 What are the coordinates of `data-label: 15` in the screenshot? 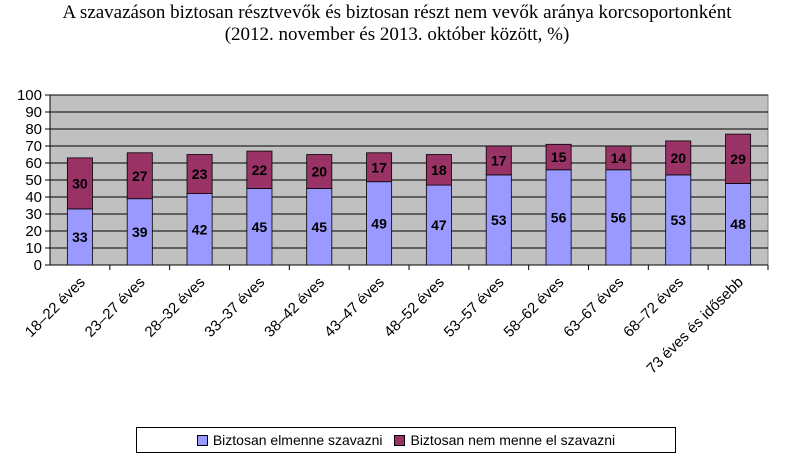 It's located at (559, 157).